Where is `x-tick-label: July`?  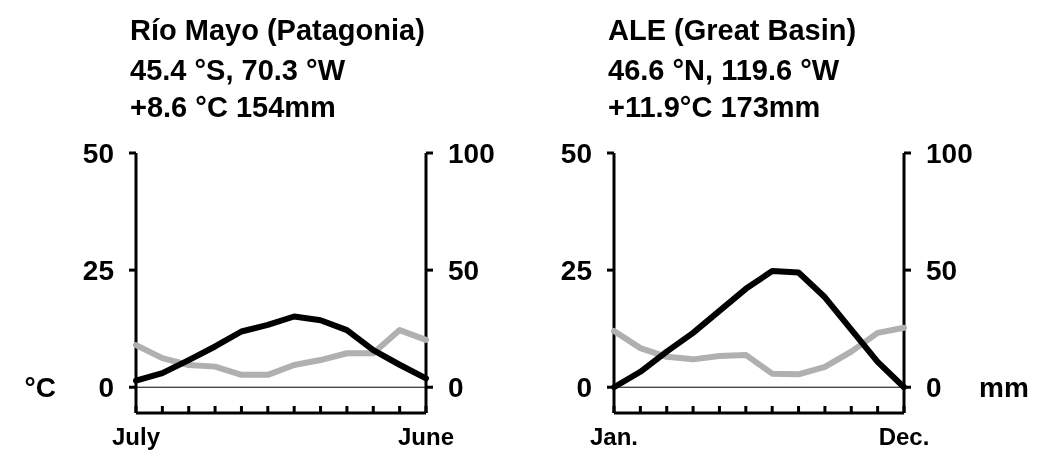
x-tick-label: July is located at coordinates (136, 436).